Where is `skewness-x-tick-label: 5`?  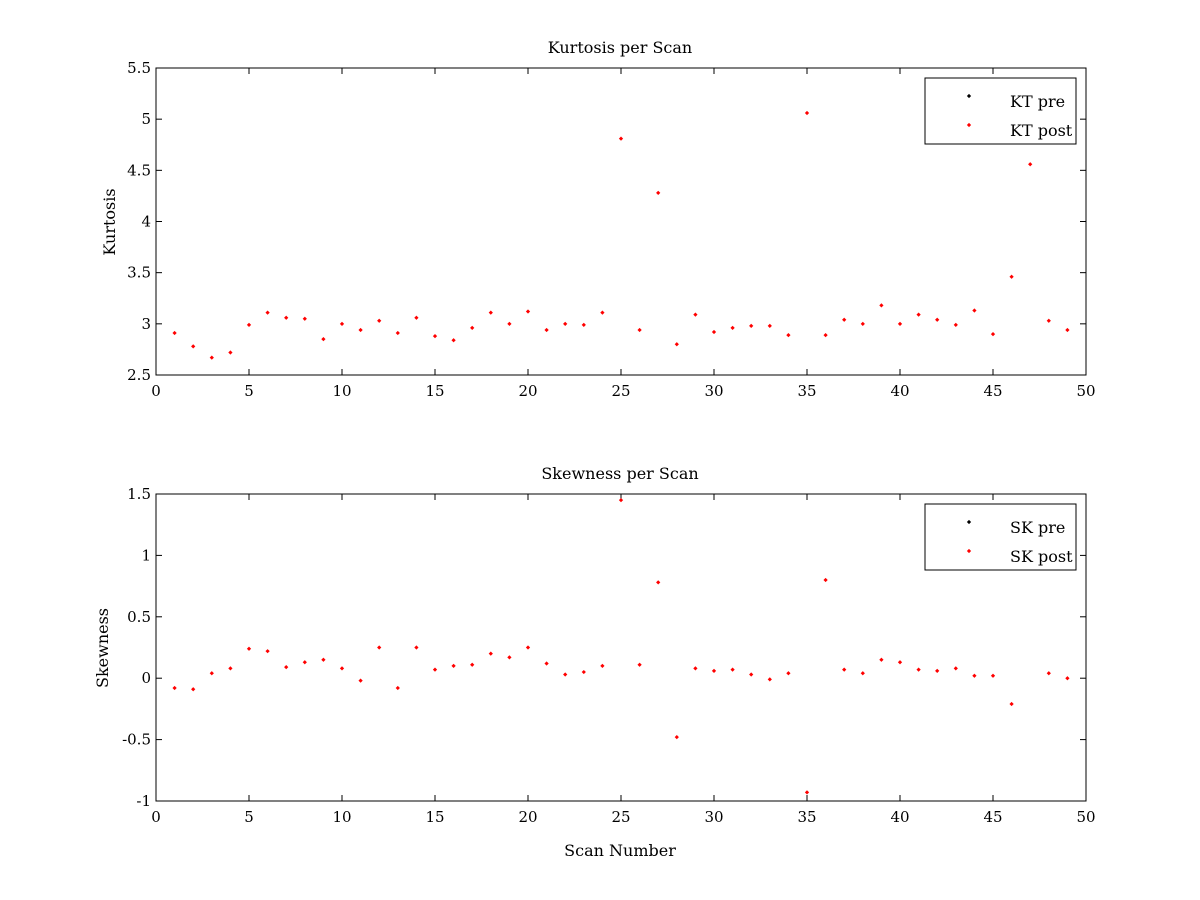
skewness-x-tick-label: 5 is located at coordinates (249, 817).